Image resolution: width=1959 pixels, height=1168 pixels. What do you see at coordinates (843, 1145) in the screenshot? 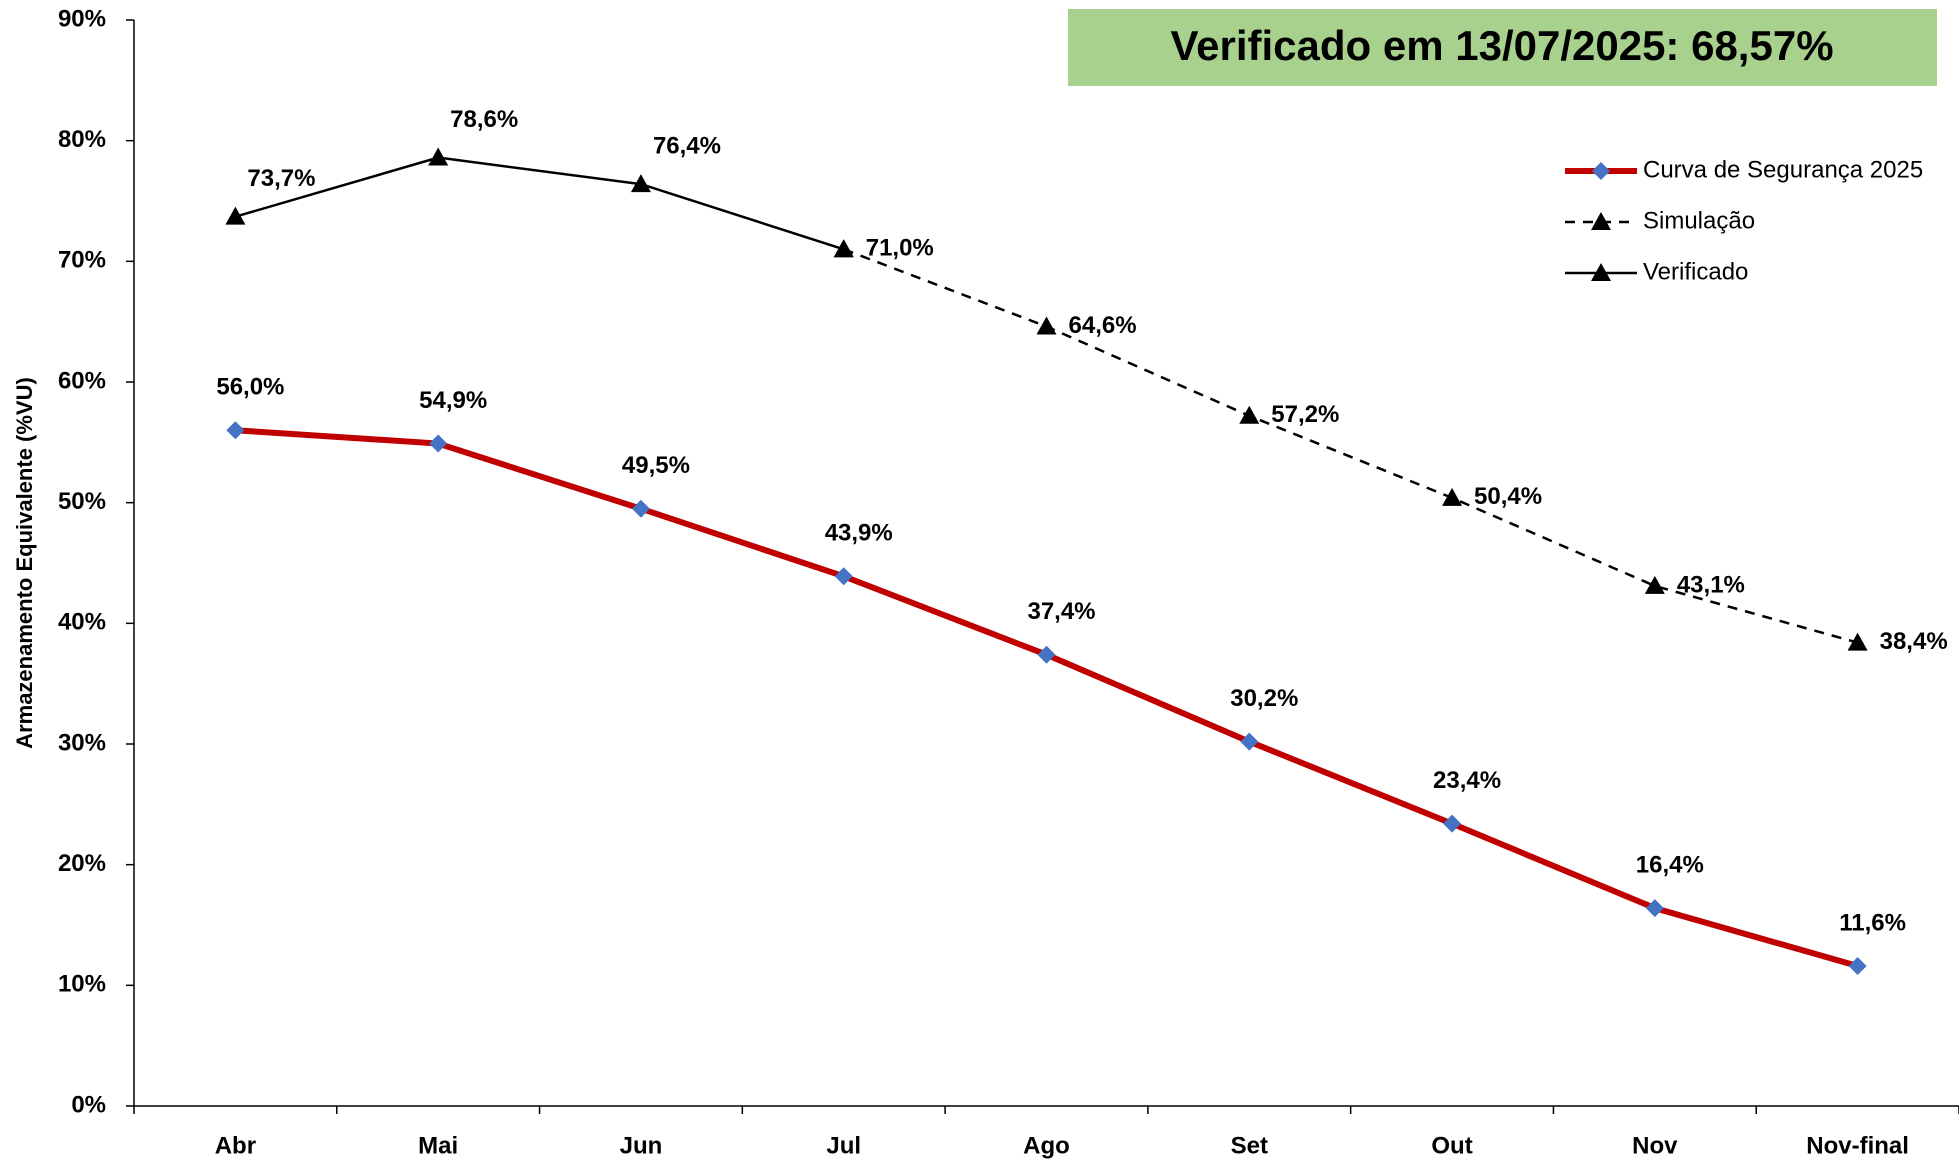
I see `x-tick-label: Jul` at bounding box center [843, 1145].